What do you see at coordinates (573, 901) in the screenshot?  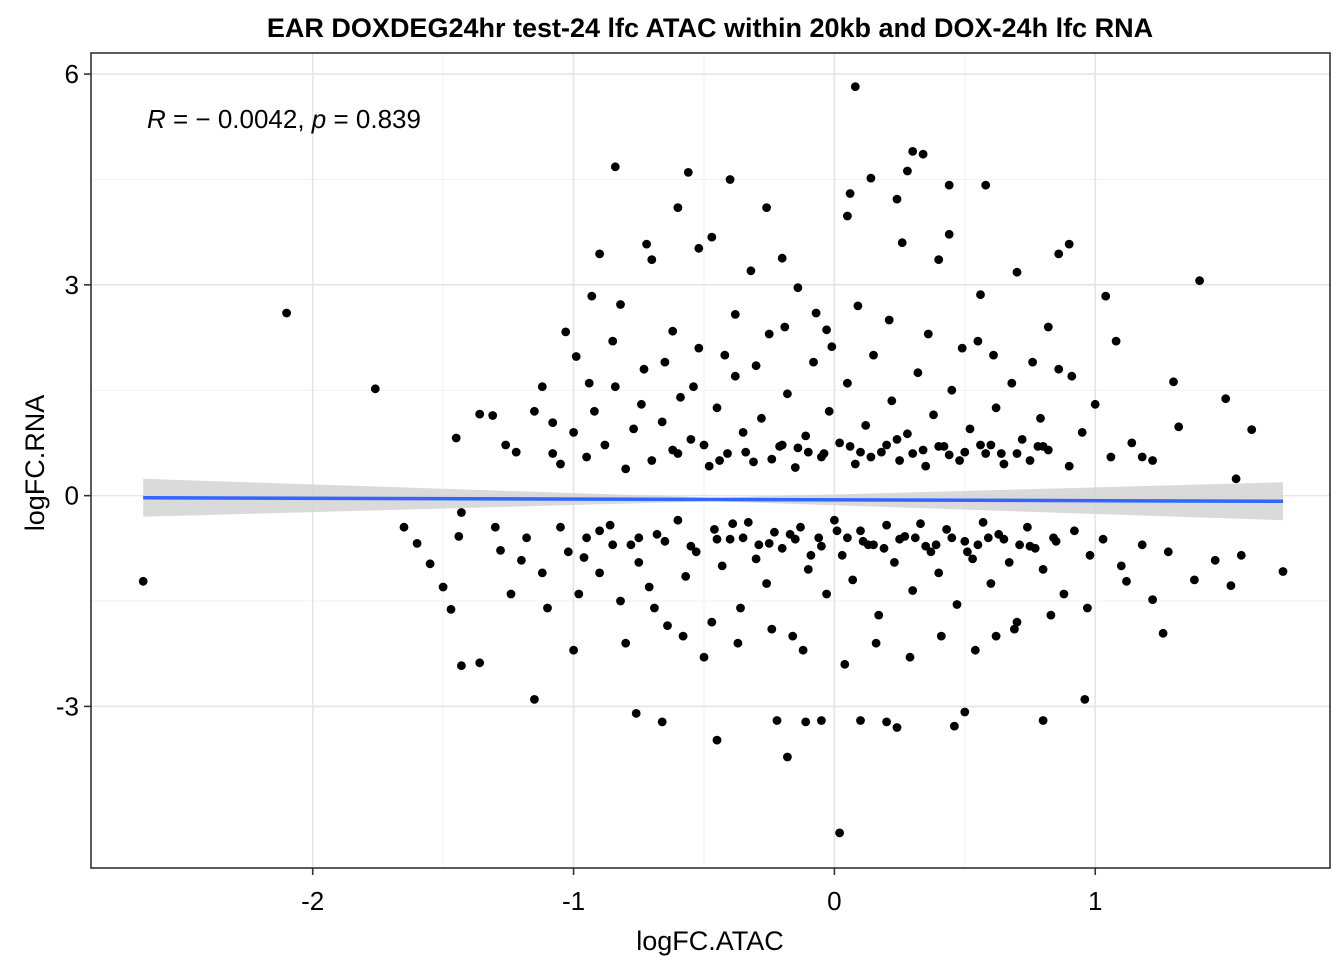 I see `x-tick-label: -1` at bounding box center [573, 901].